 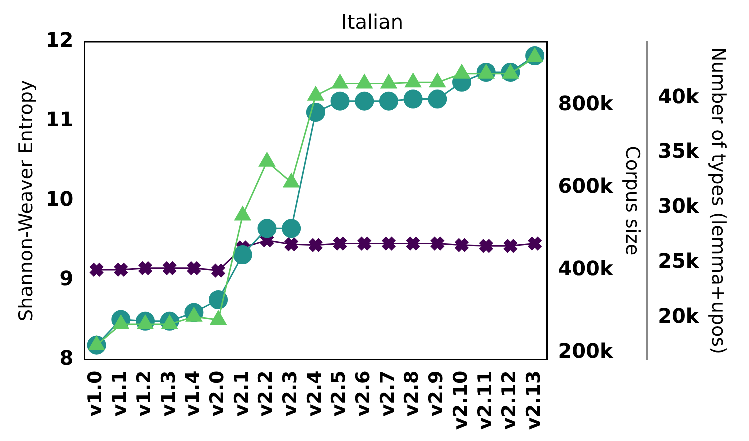 What do you see at coordinates (679, 261) in the screenshot?
I see `y3-tick-label: 25k` at bounding box center [679, 261].